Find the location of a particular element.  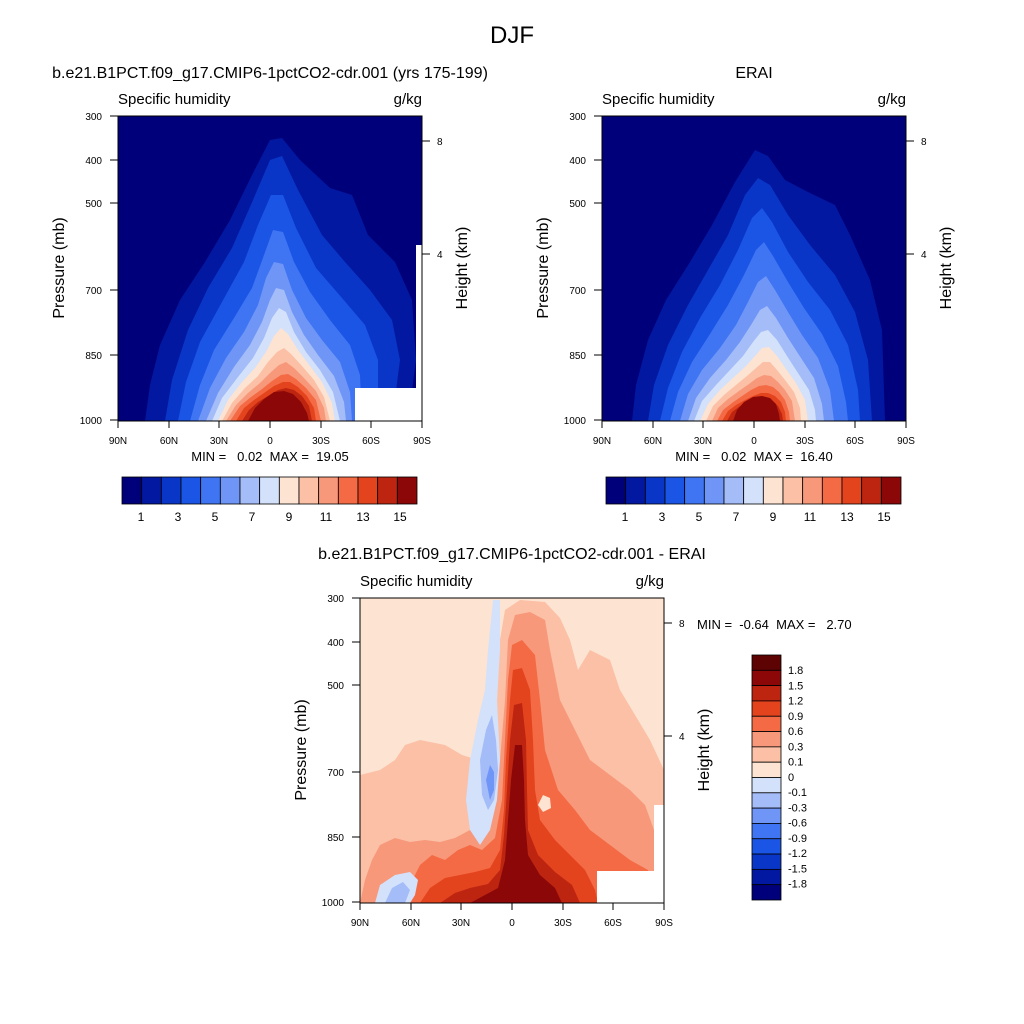

colorbar-label: 1.5 is located at coordinates (795, 686).